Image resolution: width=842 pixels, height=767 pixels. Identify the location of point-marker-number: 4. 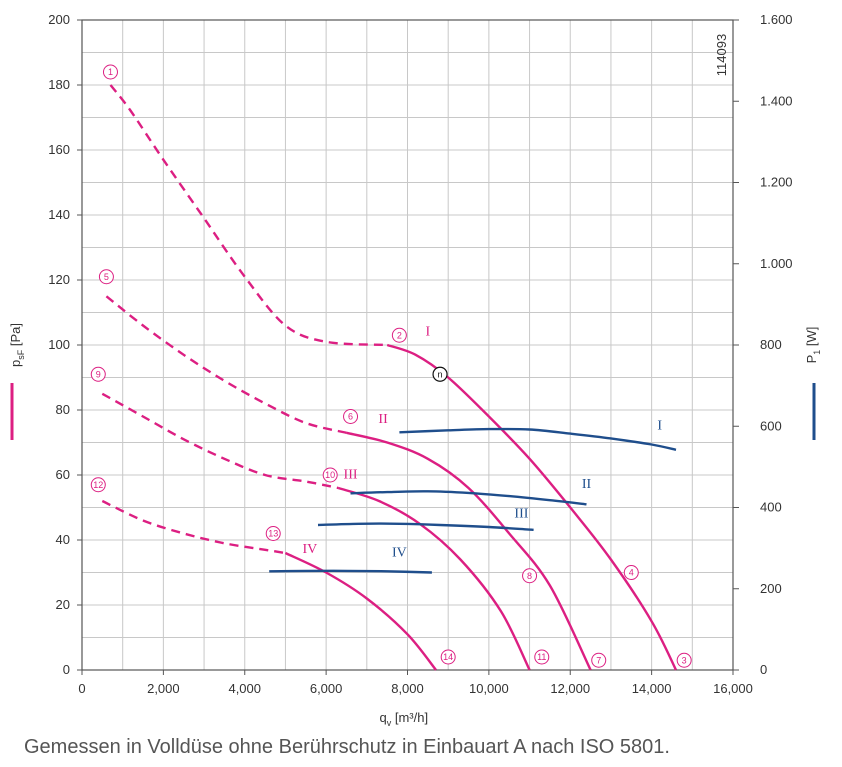
(631, 573).